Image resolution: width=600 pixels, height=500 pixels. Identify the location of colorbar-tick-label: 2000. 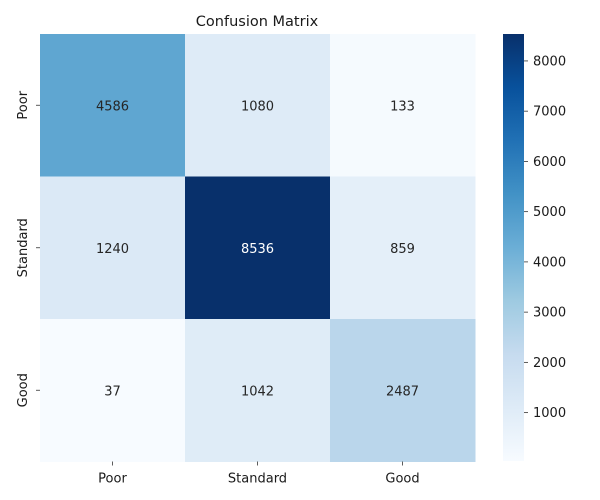
(549, 363).